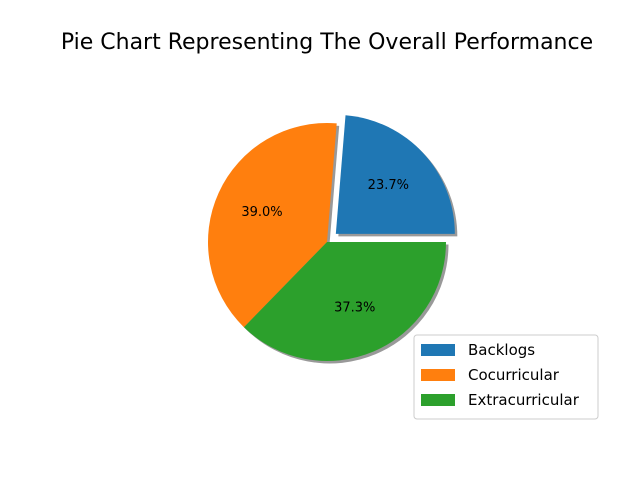  What do you see at coordinates (514, 375) in the screenshot?
I see `legend-label-cocurricular: Cocurricular` at bounding box center [514, 375].